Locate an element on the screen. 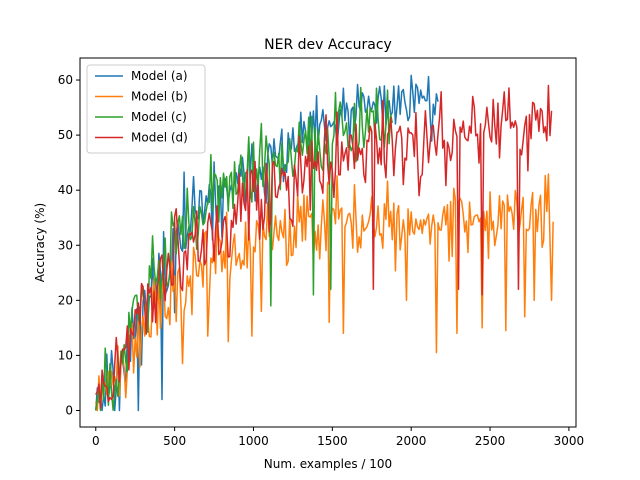 The height and width of the screenshot is (480, 640). legend-label: Model (d) is located at coordinates (159, 138).